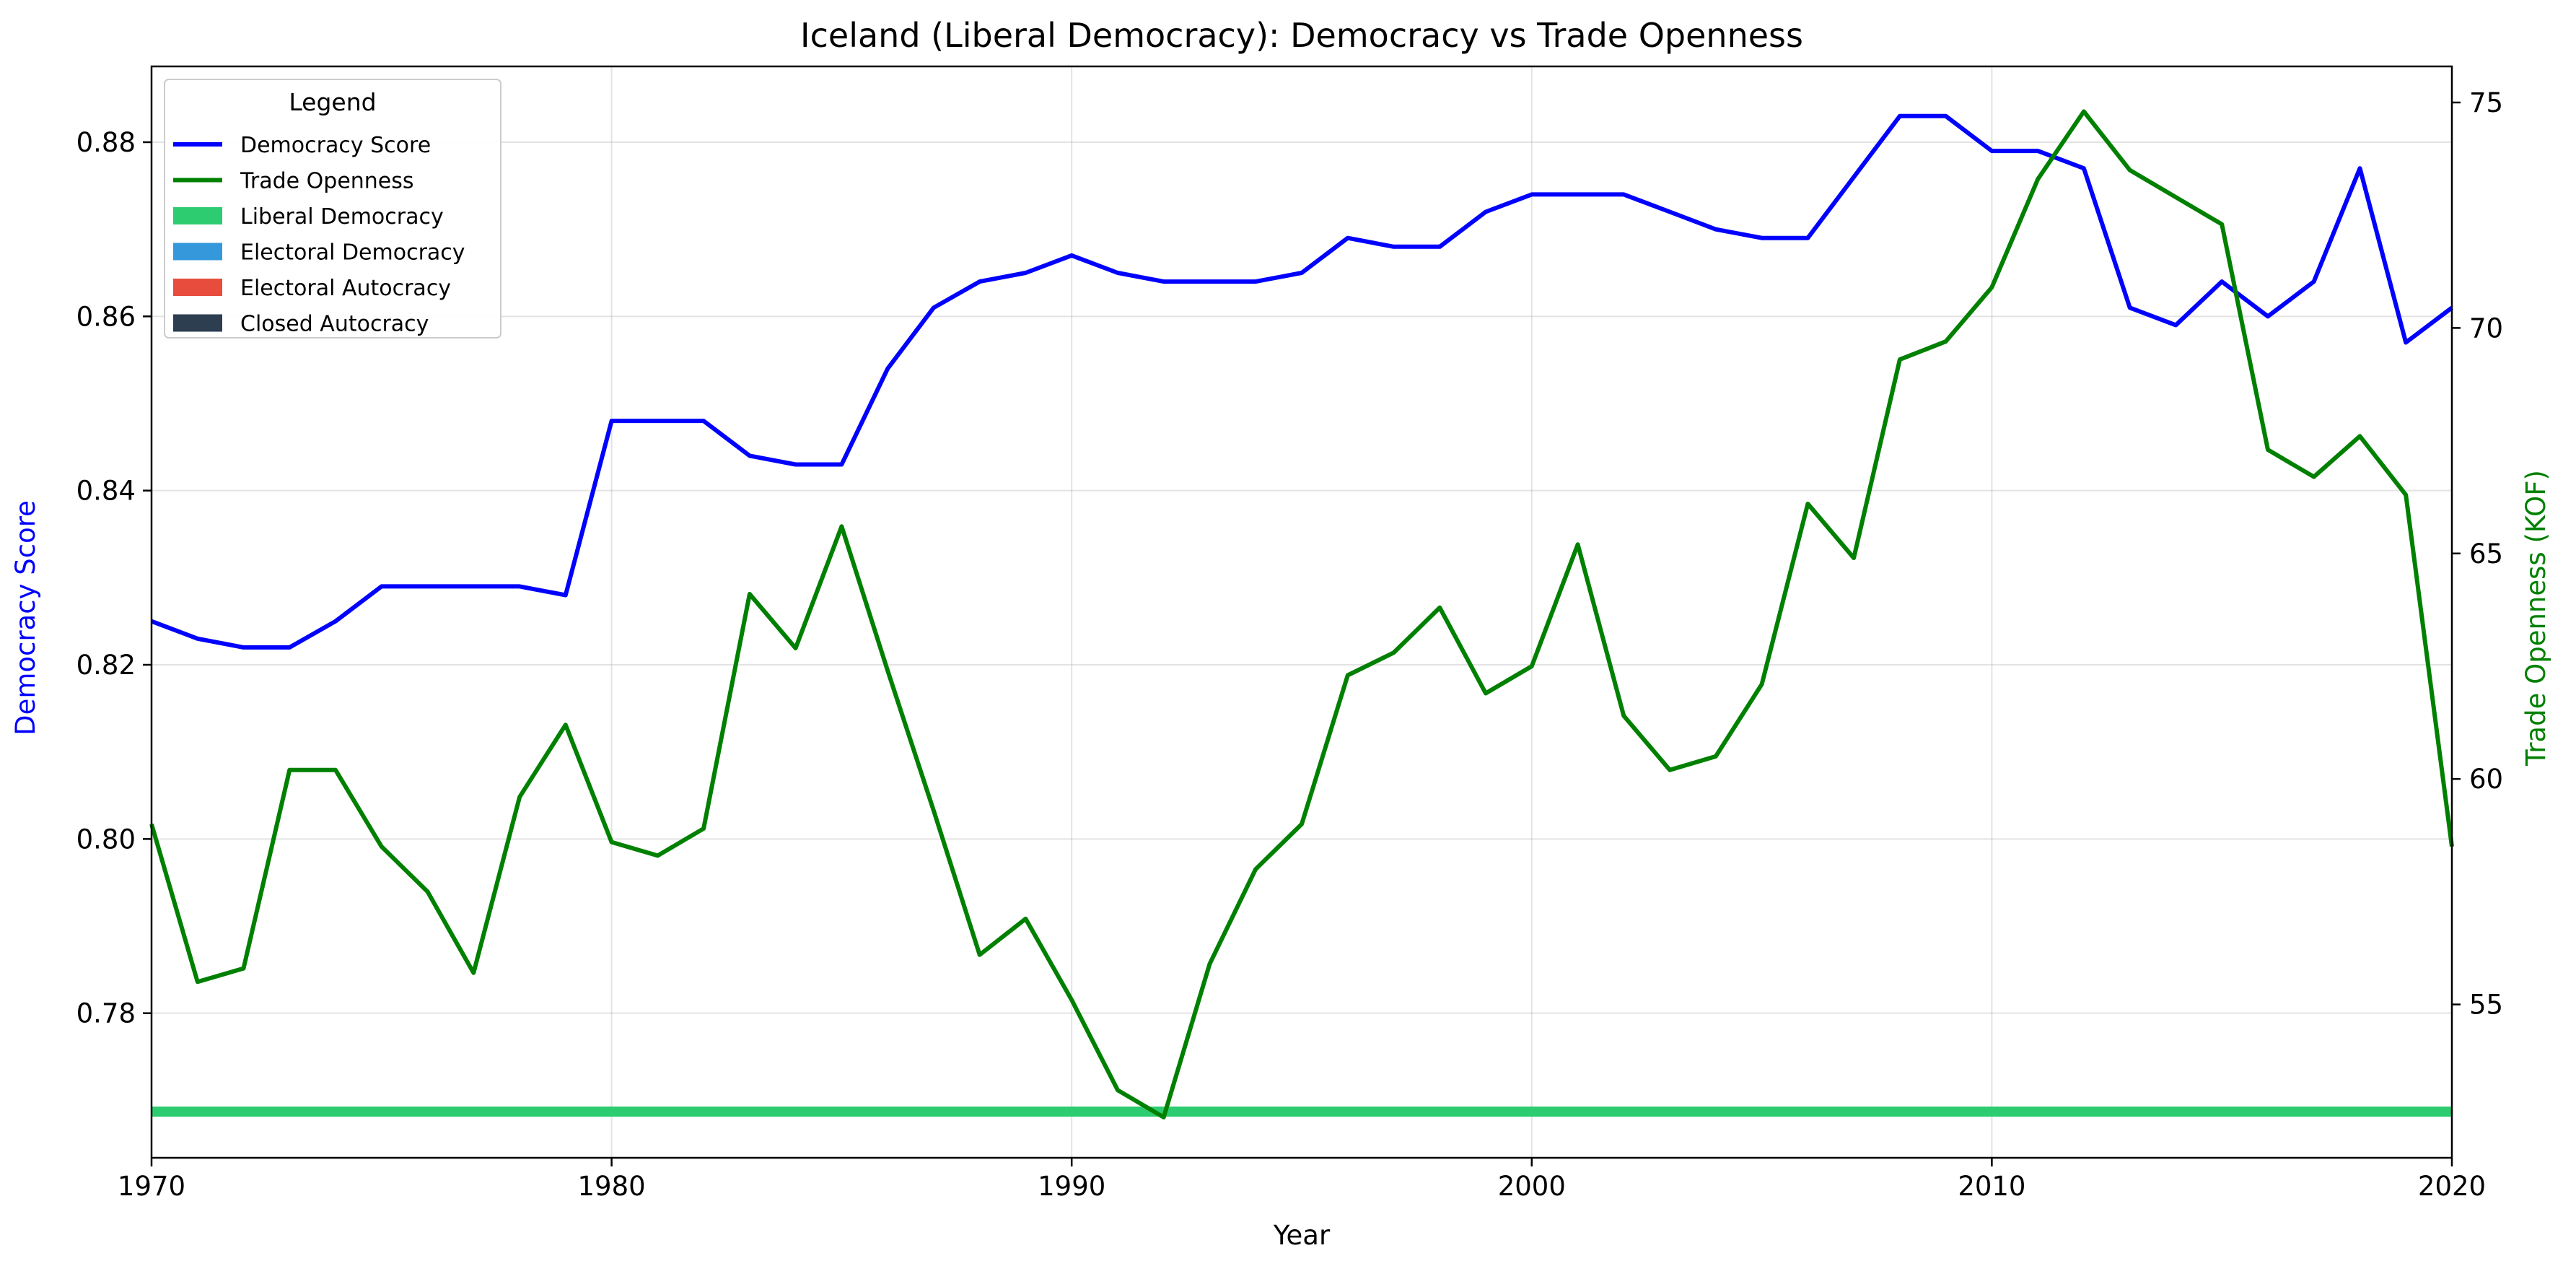  Describe the element at coordinates (2535, 618) in the screenshot. I see `y-axis-right-title: Trade Openness (KOF)` at that location.